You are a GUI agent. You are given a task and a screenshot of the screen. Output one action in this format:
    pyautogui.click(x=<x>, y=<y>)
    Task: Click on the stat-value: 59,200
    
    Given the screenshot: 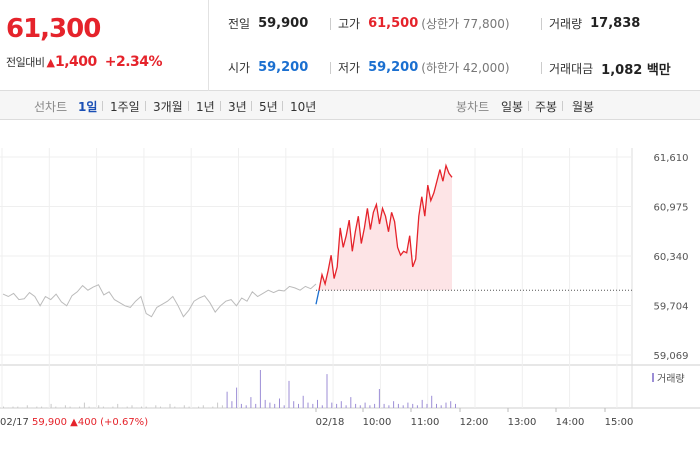 What is the action you would take?
    pyautogui.click(x=393, y=67)
    